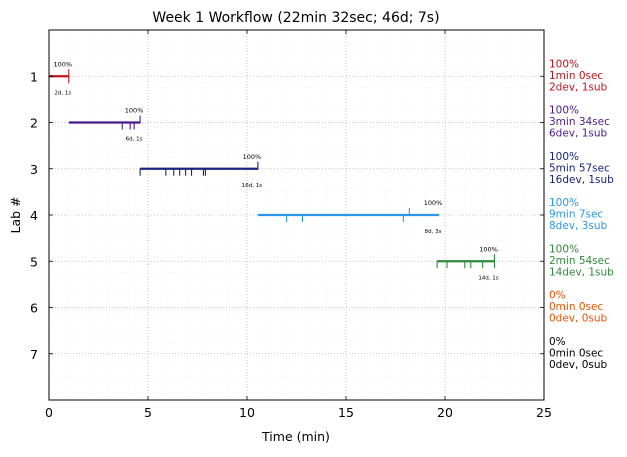 This screenshot has width=627, height=457. I want to click on lab-5-count-label: 14d, 1s, so click(488, 278).